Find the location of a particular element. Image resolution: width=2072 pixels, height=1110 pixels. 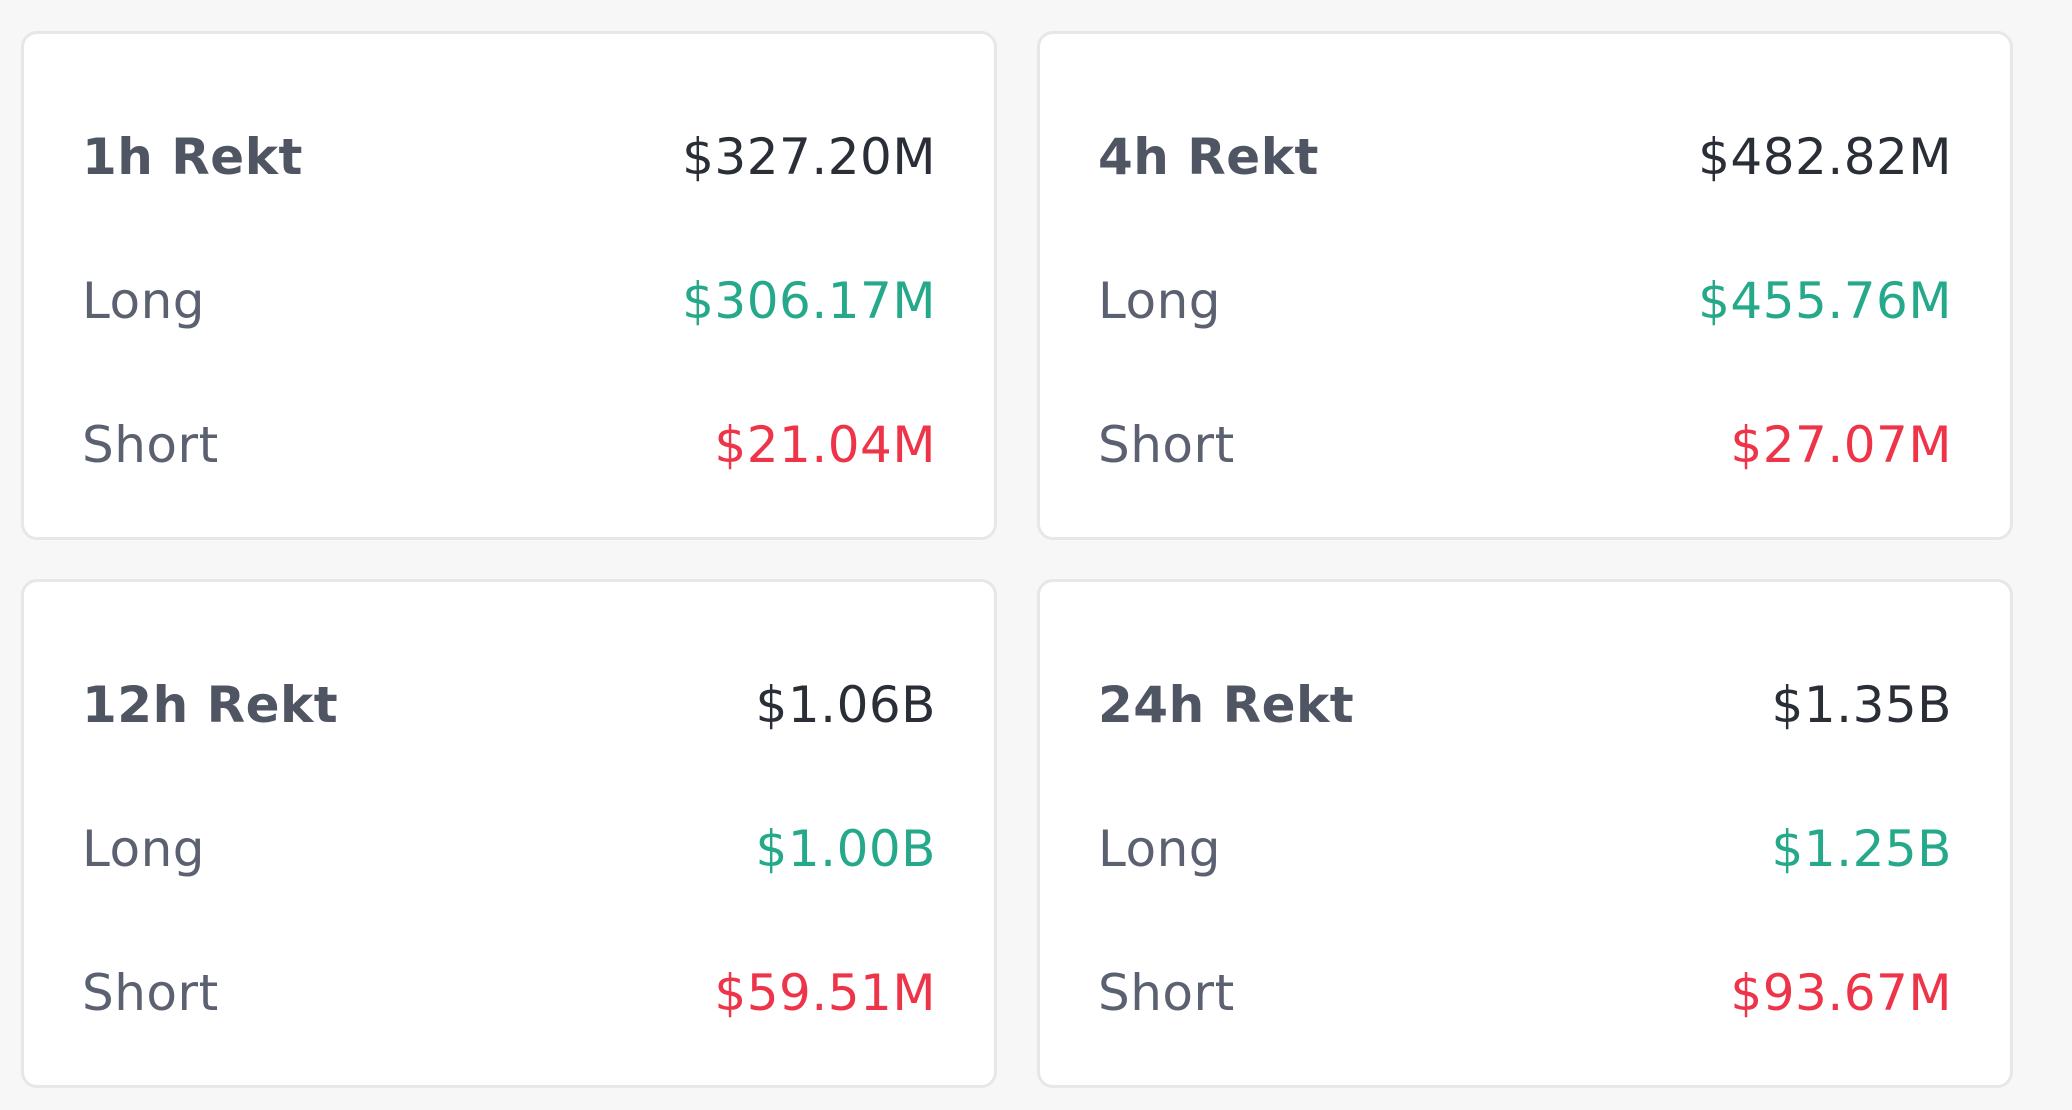

long-row: Long $306.17M is located at coordinates (509, 301).